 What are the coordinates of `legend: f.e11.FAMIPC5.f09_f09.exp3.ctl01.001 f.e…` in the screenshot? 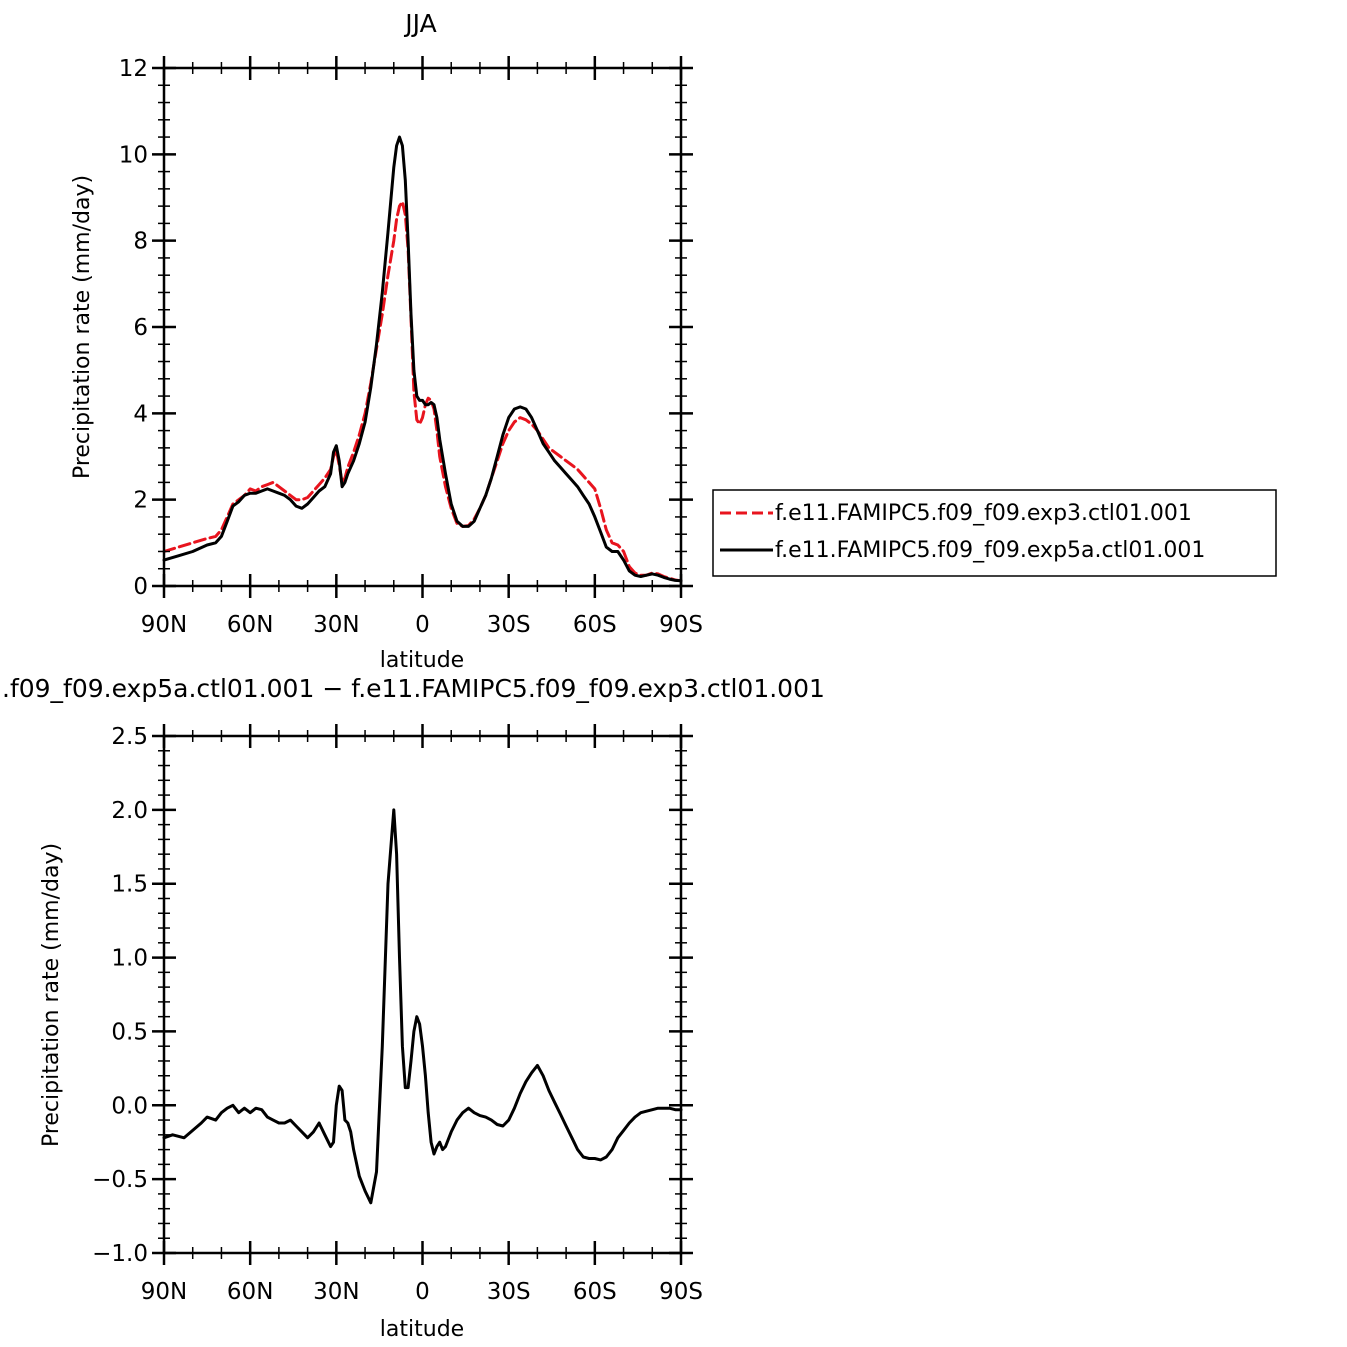 It's located at (994, 533).